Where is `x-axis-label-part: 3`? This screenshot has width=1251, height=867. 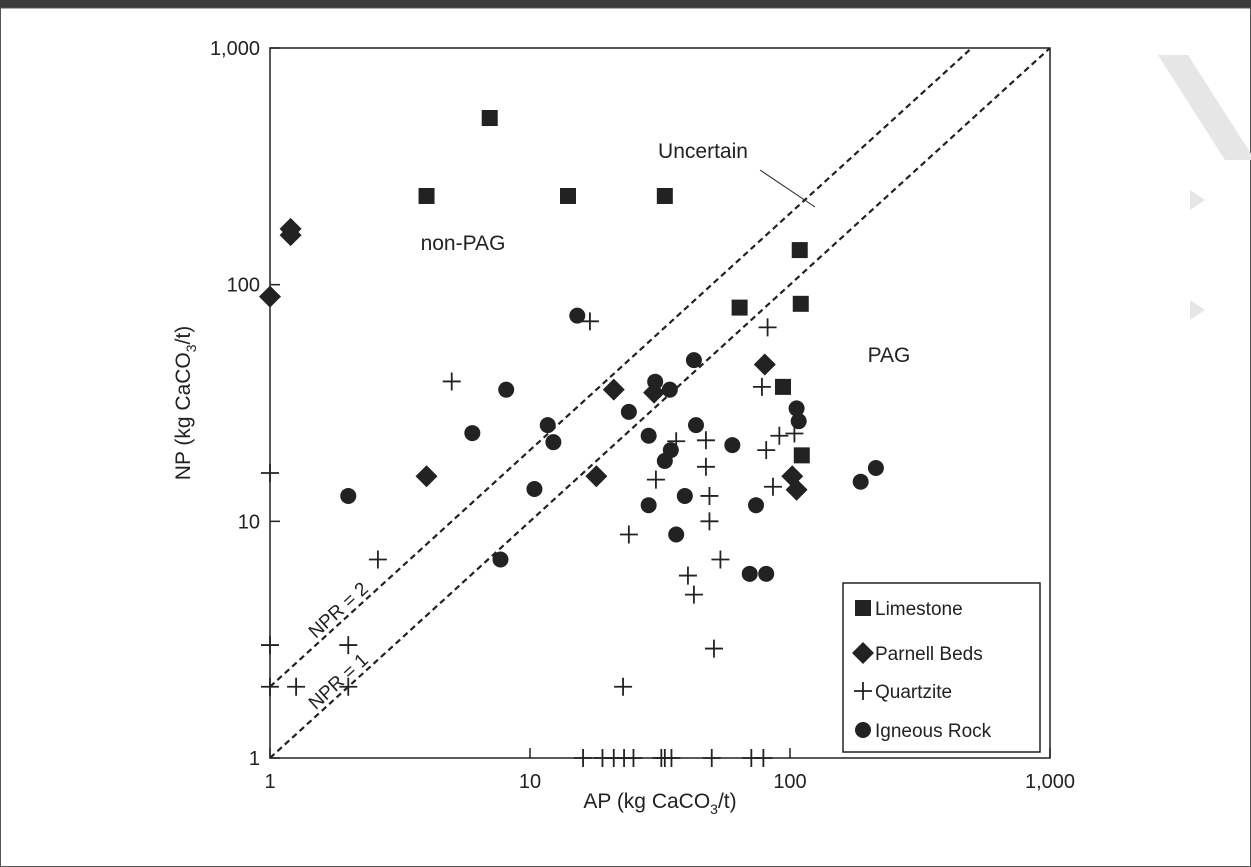 x-axis-label-part: 3 is located at coordinates (714, 809).